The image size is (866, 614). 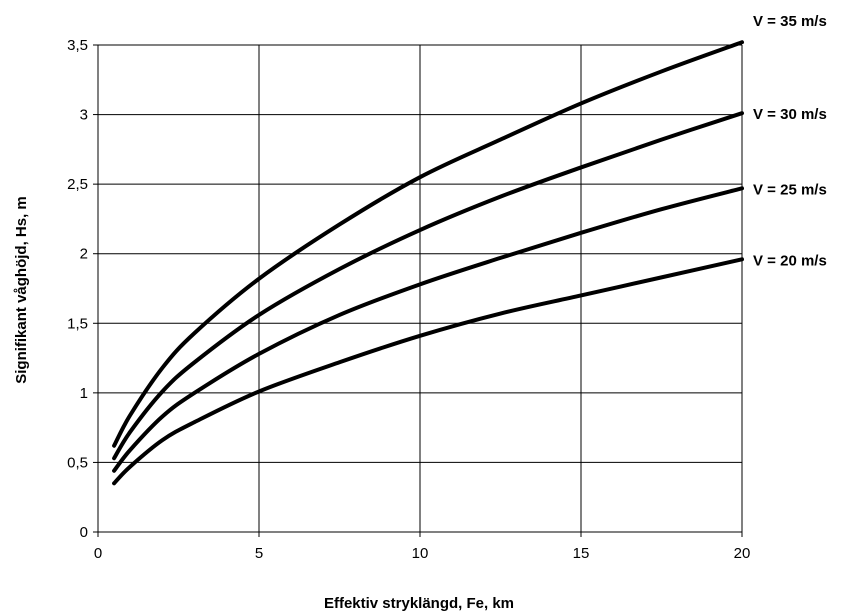 What do you see at coordinates (420, 553) in the screenshot?
I see `x-tick-label: 10` at bounding box center [420, 553].